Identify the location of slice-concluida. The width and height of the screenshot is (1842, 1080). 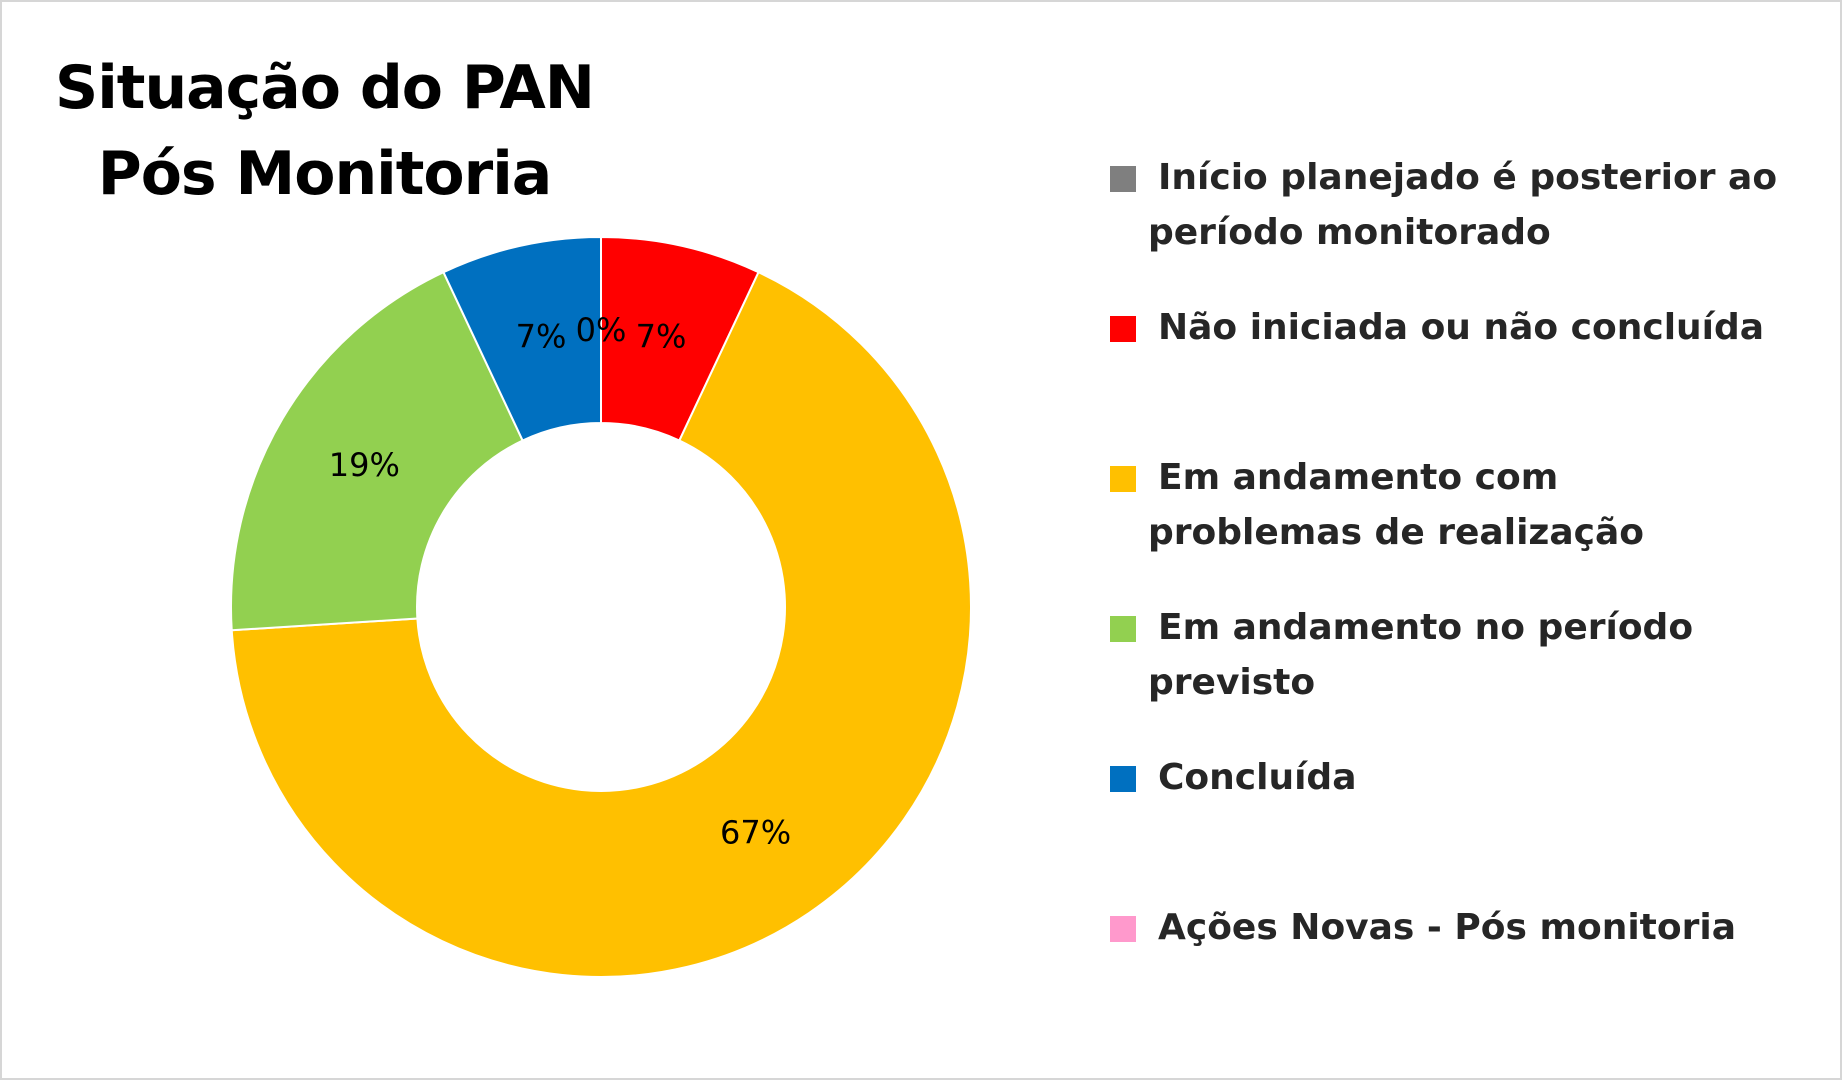
(522, 338).